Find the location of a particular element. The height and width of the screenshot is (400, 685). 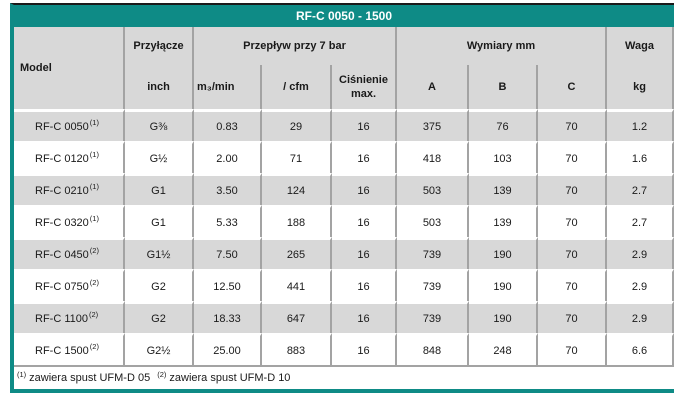

column-header-cisnienie-max: Ciśnienie max. is located at coordinates (364, 87).